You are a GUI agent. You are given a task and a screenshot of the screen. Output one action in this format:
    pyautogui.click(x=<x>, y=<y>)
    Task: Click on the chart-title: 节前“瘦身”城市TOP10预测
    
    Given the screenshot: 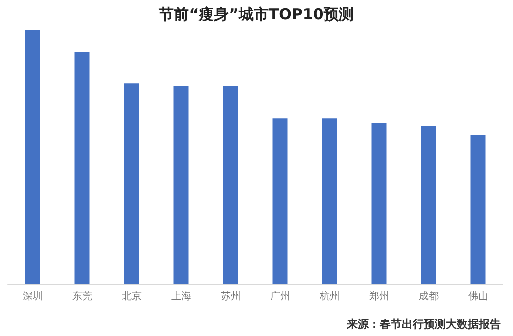 What is the action you would take?
    pyautogui.click(x=256, y=15)
    